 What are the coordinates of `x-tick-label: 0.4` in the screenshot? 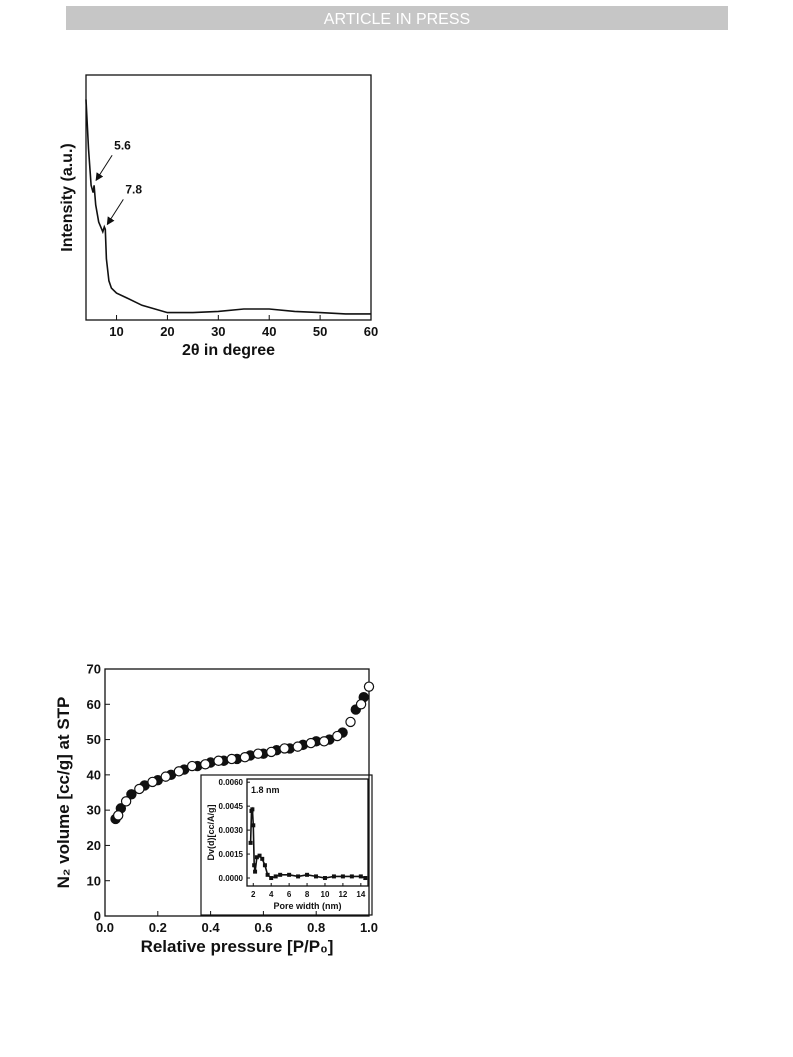 It's located at (211, 927).